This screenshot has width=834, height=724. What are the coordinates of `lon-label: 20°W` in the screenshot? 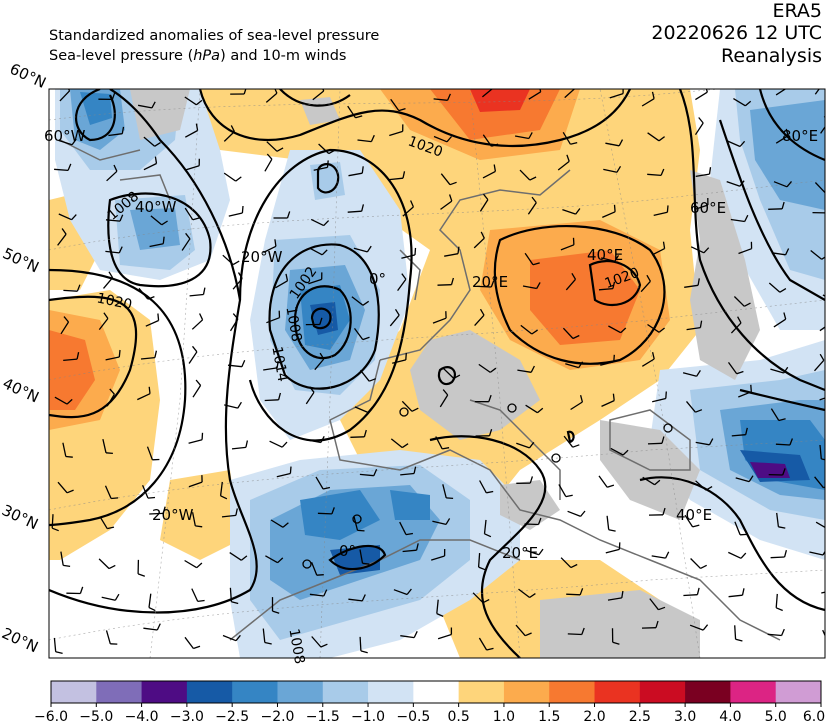 It's located at (262, 257).